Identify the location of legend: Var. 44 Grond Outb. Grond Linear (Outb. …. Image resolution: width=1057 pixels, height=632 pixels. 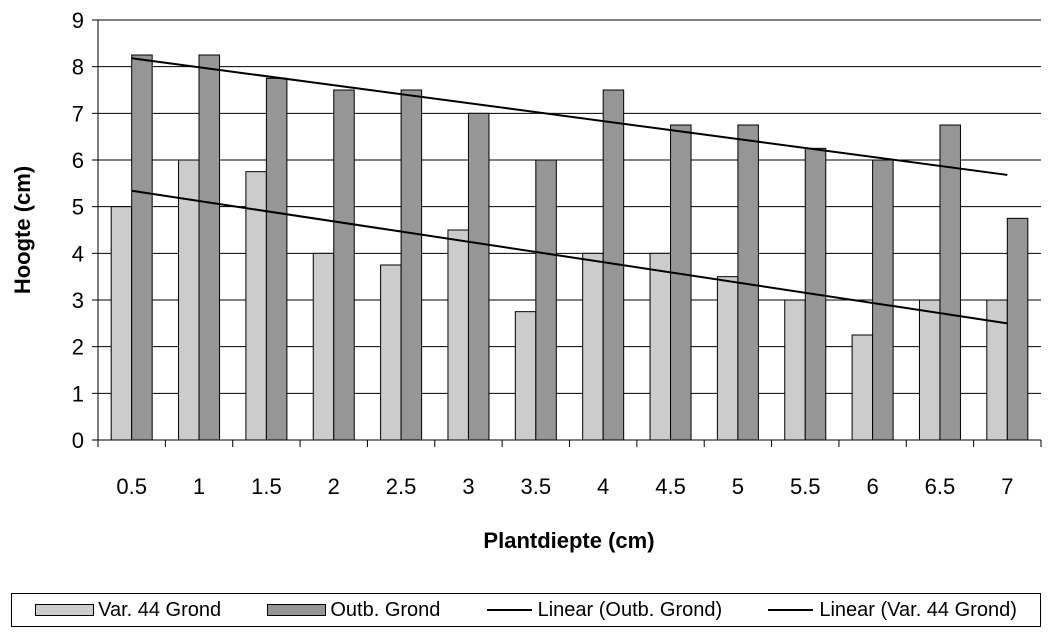
(526, 610).